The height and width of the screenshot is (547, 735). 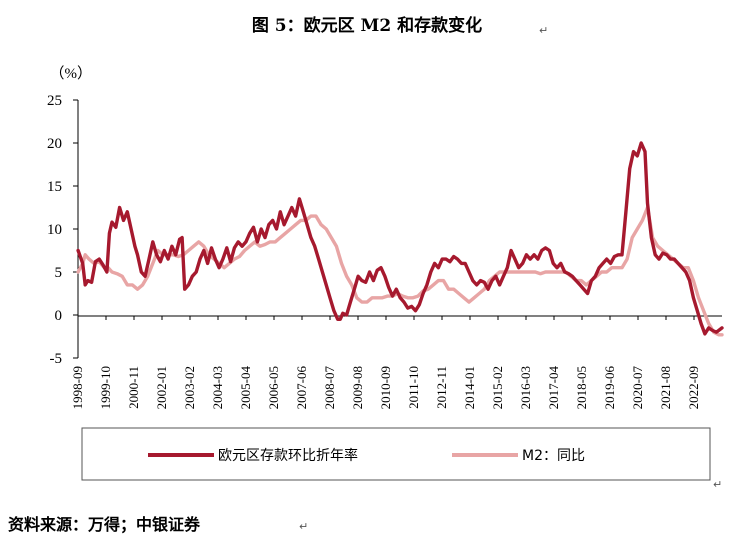 What do you see at coordinates (637, 388) in the screenshot?
I see `x-tick-label: 2020-07` at bounding box center [637, 388].